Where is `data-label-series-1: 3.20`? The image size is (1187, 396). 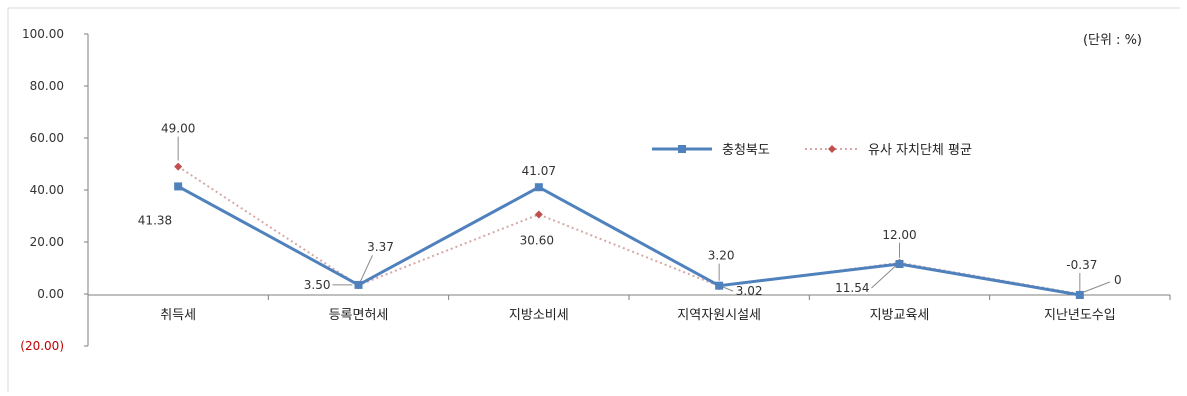
data-label-series-1: 3.20 is located at coordinates (721, 256).